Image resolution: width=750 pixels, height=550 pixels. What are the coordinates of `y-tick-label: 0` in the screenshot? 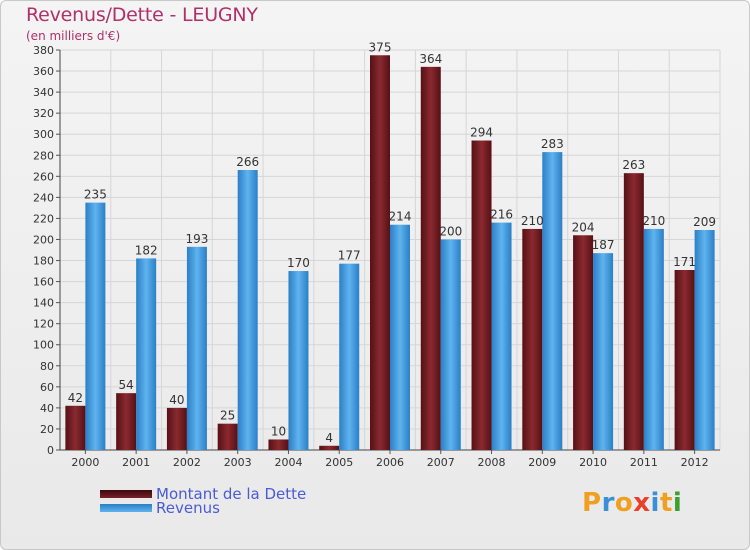 It's located at (50, 450).